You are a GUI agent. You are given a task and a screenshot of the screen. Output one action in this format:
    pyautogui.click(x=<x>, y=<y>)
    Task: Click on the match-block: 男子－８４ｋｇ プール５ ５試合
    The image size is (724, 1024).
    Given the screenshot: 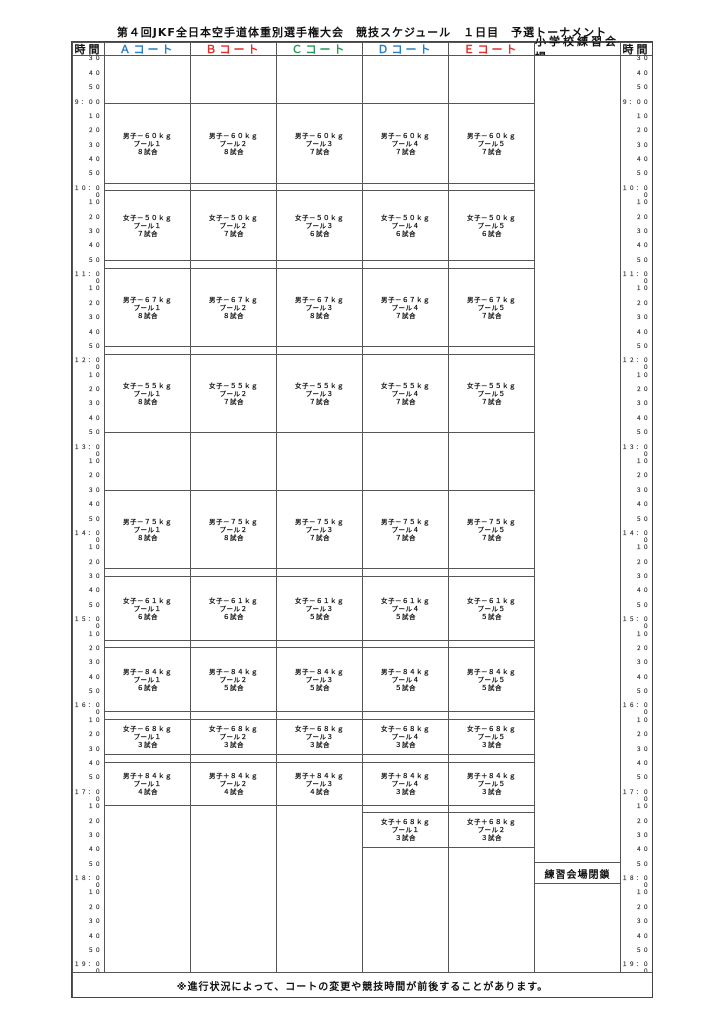 What is the action you would take?
    pyautogui.click(x=491, y=679)
    